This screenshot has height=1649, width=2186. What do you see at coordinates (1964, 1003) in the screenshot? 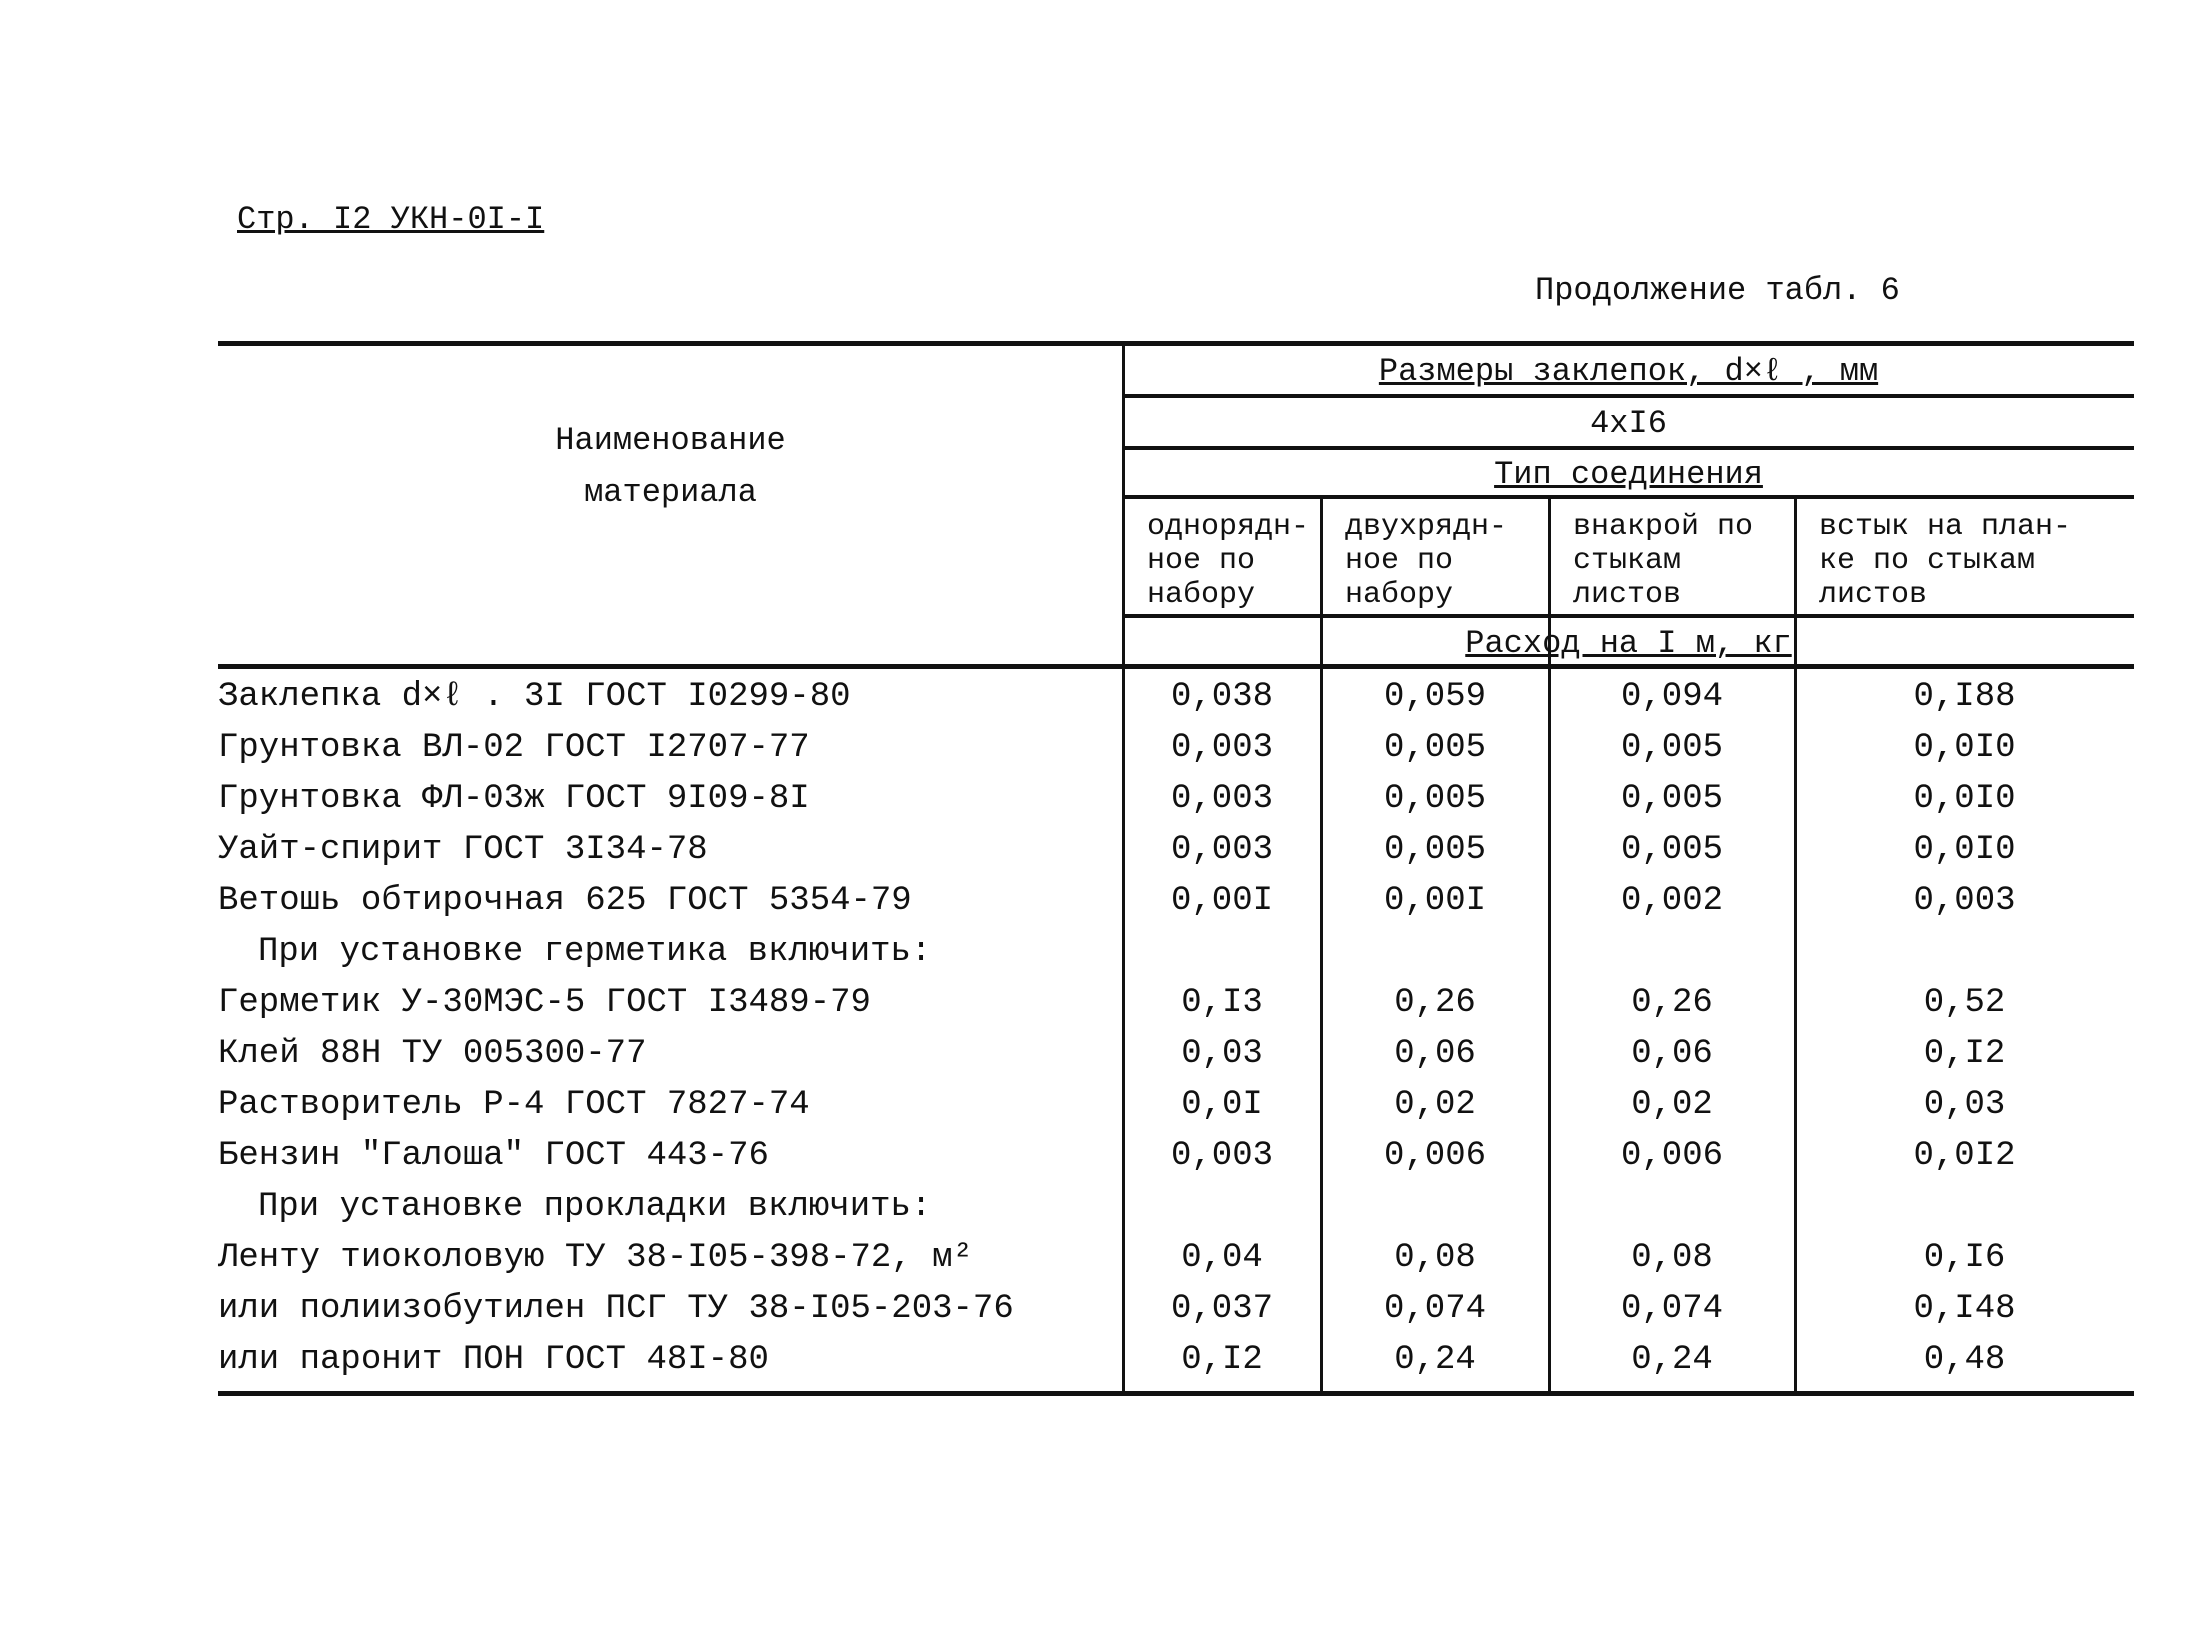
I see `consumption-value: 0,52` at bounding box center [1964, 1003].